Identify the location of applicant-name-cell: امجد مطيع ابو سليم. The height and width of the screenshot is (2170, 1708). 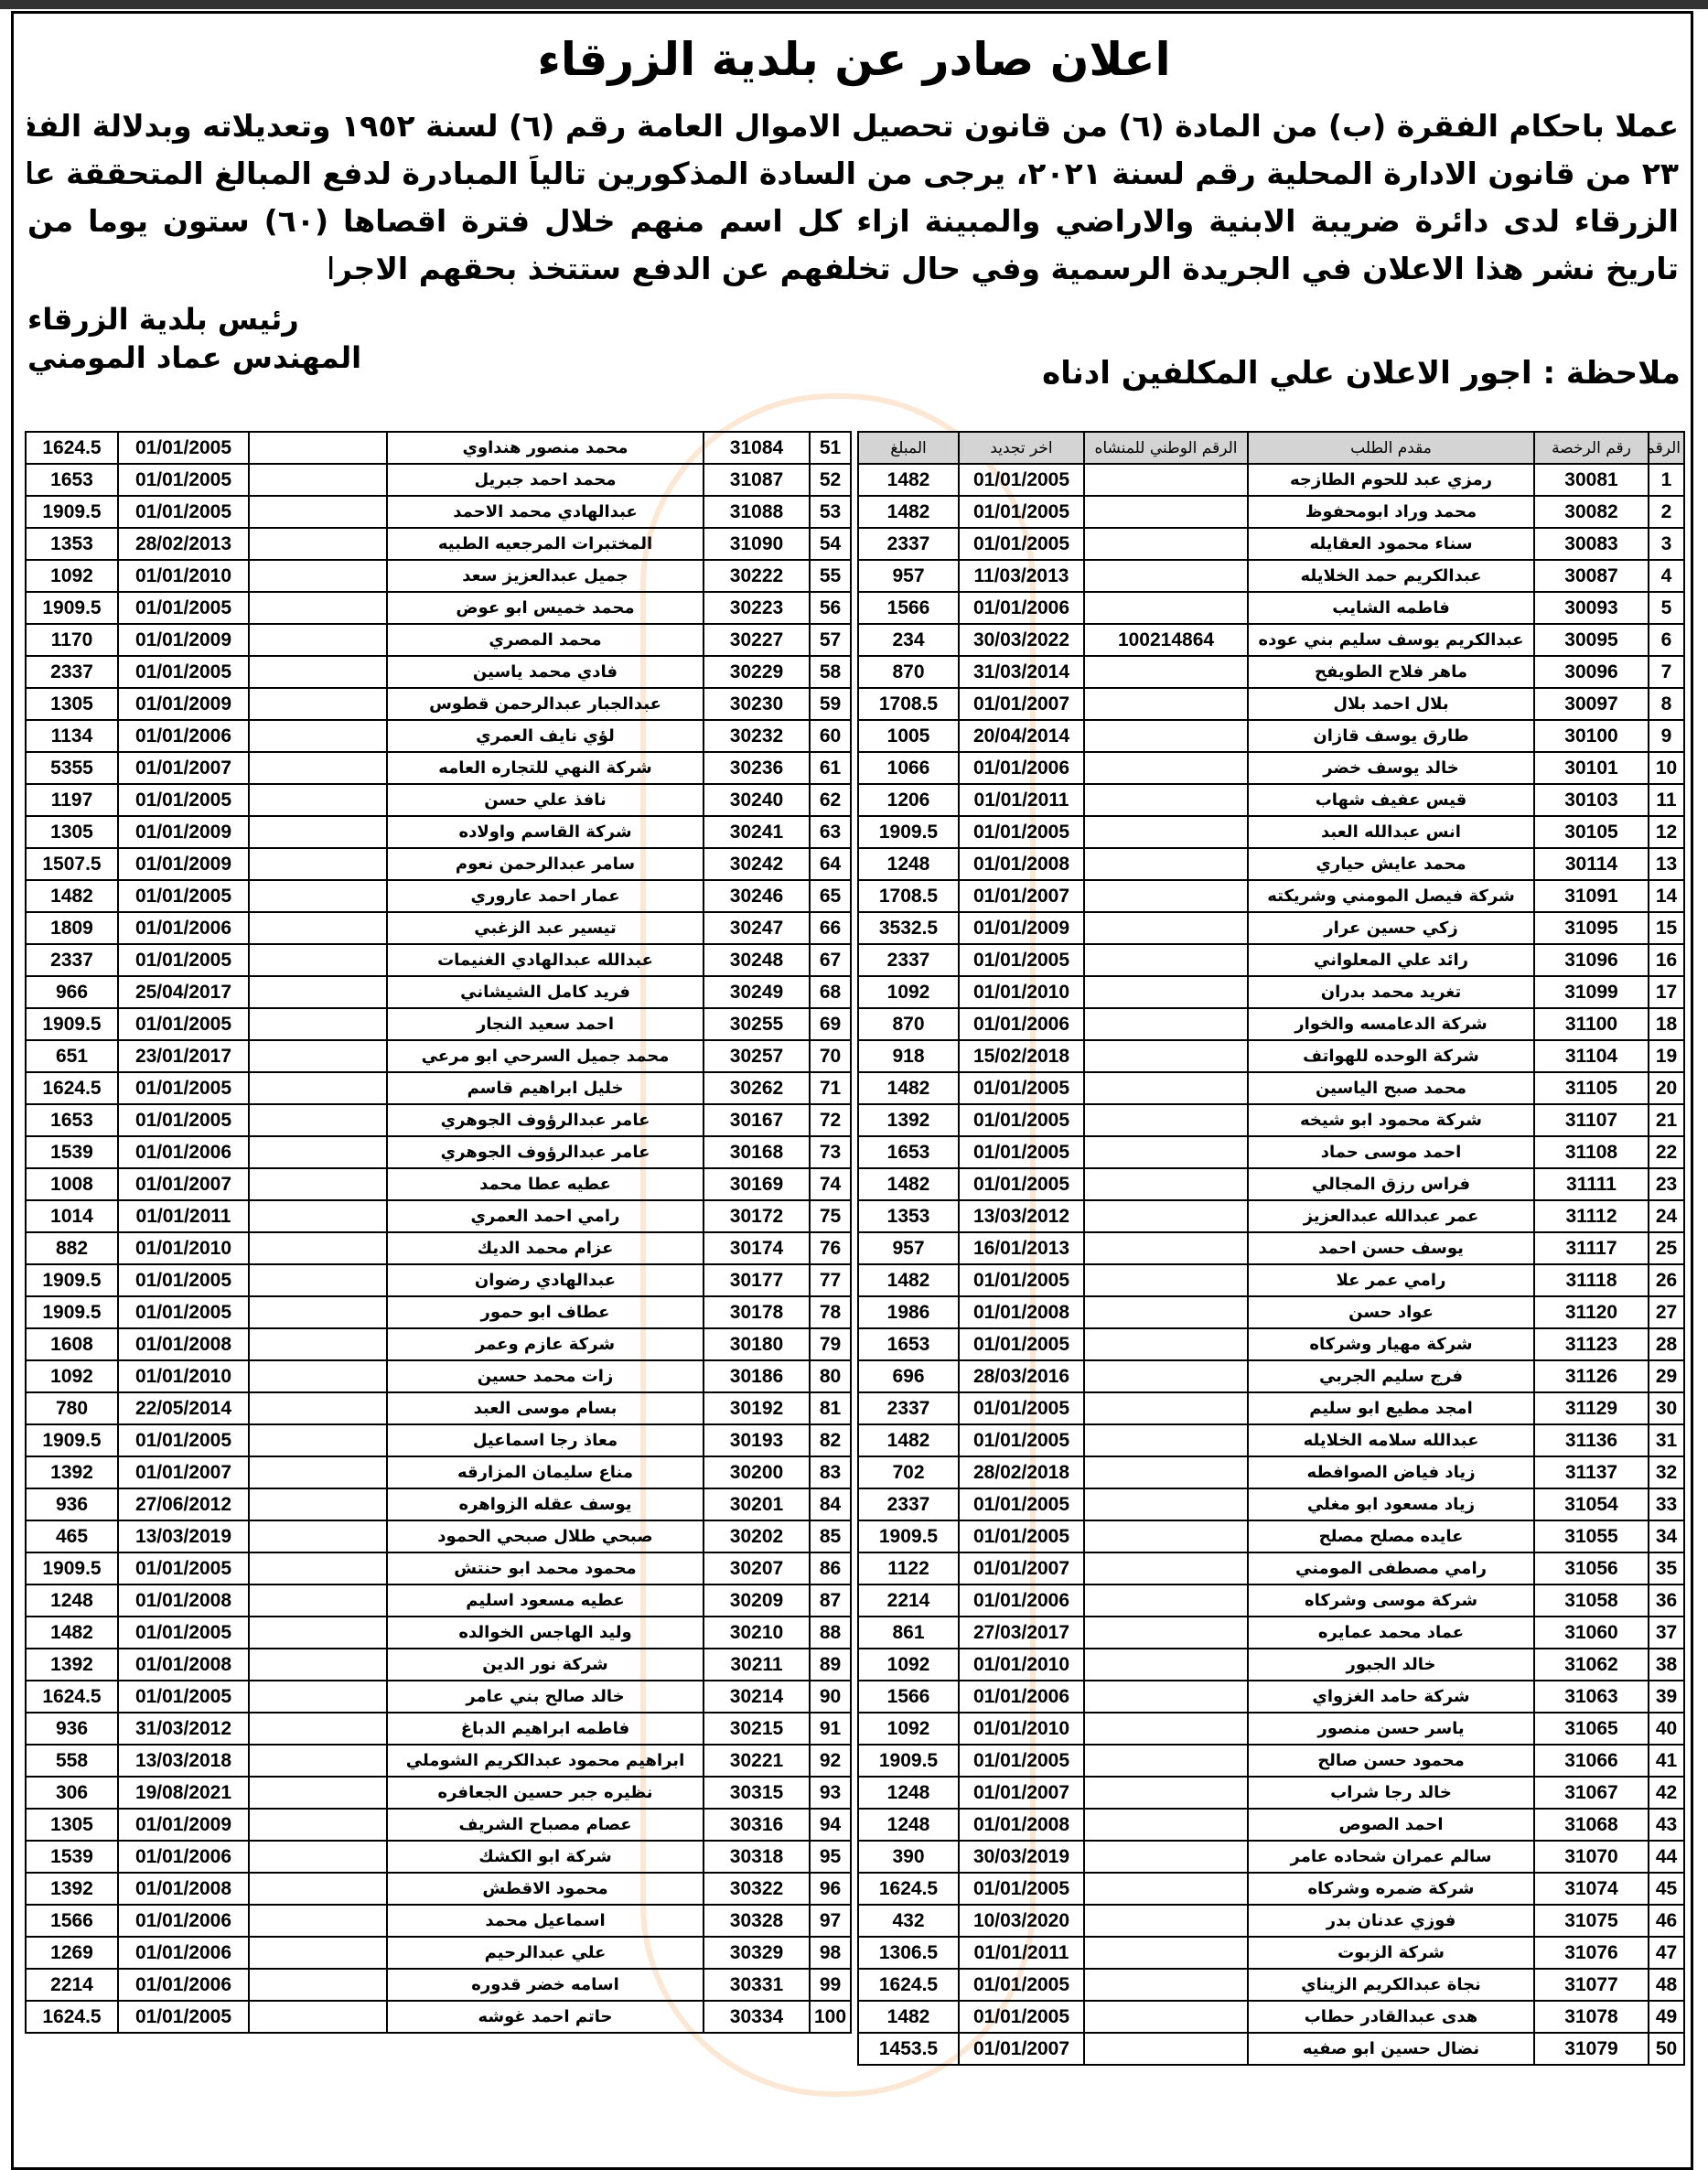
(1391, 1408).